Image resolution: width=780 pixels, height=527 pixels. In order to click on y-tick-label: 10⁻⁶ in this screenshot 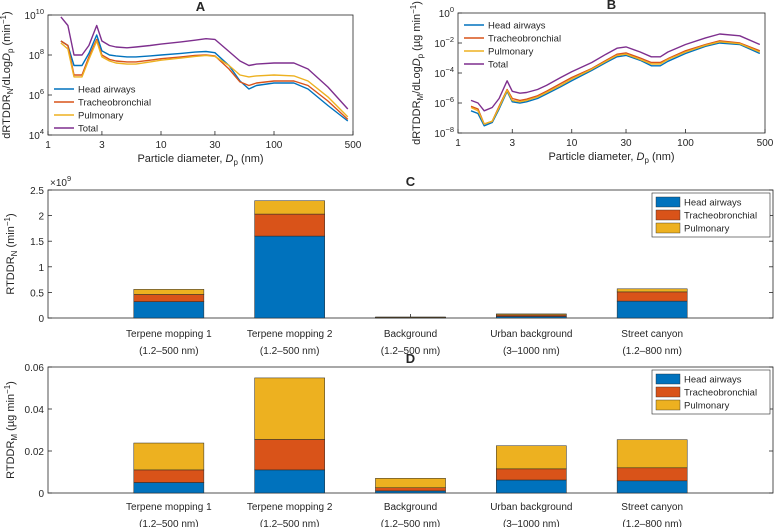, I will do `click(444, 102)`.